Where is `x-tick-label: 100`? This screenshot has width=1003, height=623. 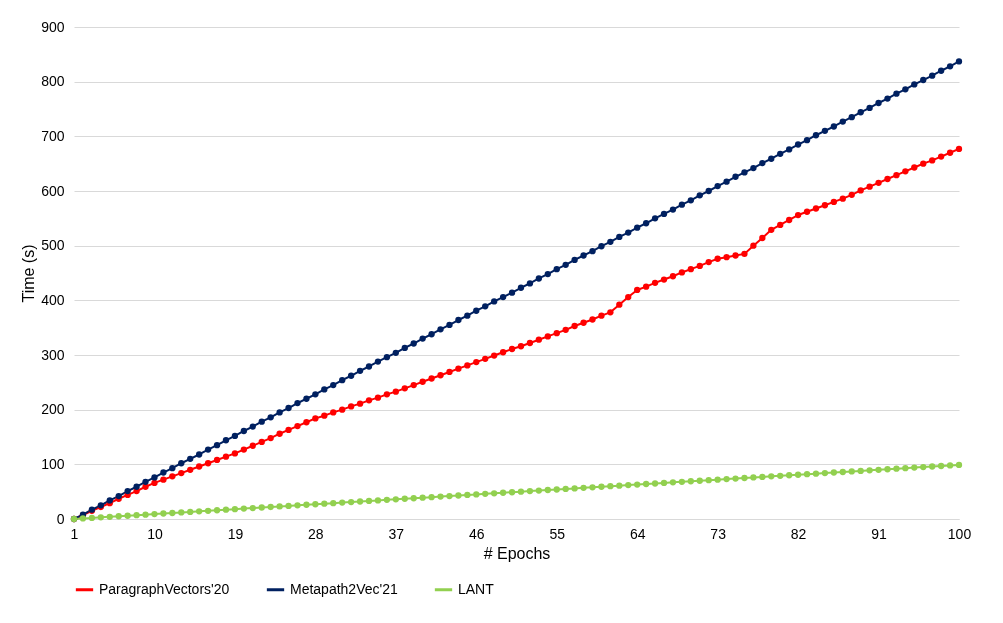
x-tick-label: 100 is located at coordinates (959, 533).